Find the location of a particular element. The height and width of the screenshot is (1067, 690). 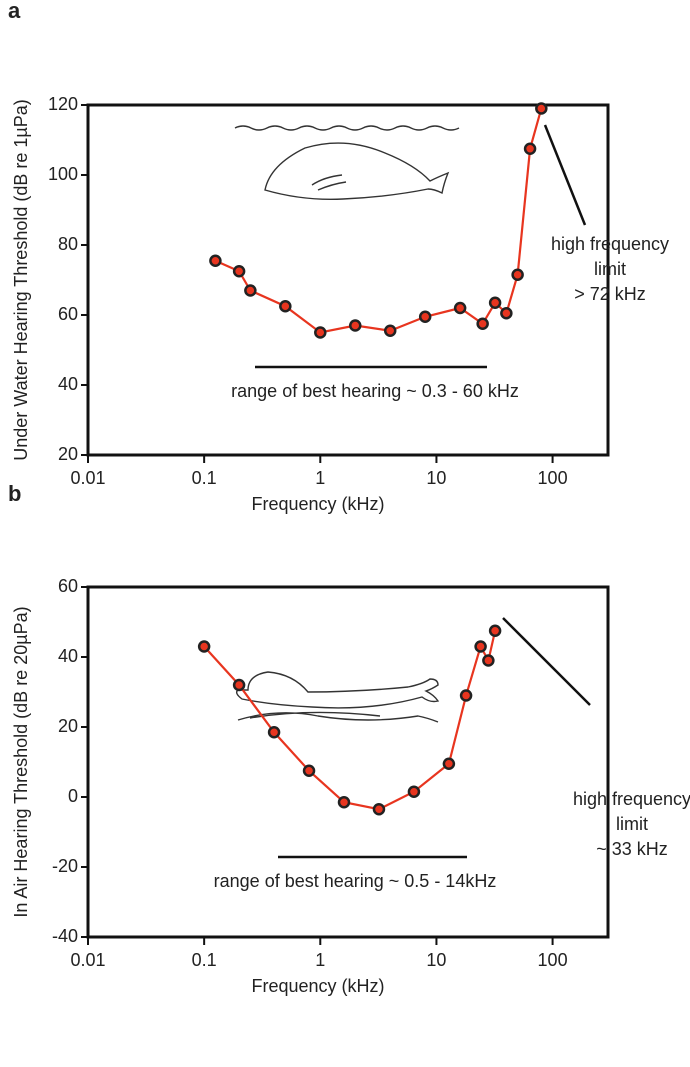

panel-label: b is located at coordinates (14, 493).